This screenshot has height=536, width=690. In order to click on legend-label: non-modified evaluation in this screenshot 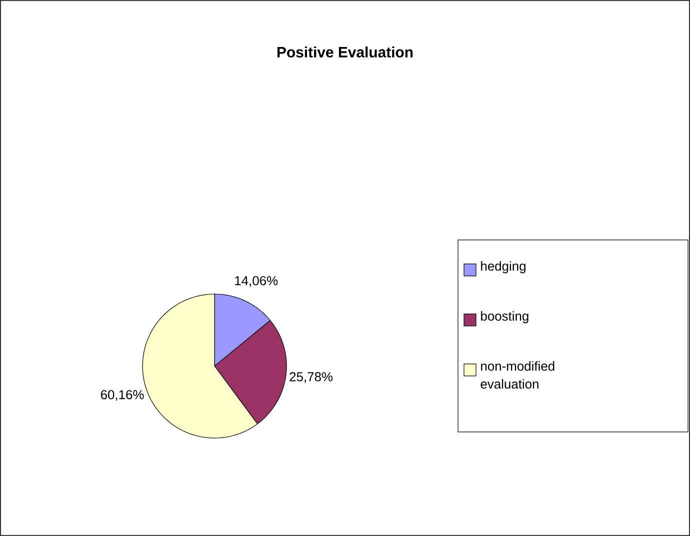, I will do `click(517, 375)`.